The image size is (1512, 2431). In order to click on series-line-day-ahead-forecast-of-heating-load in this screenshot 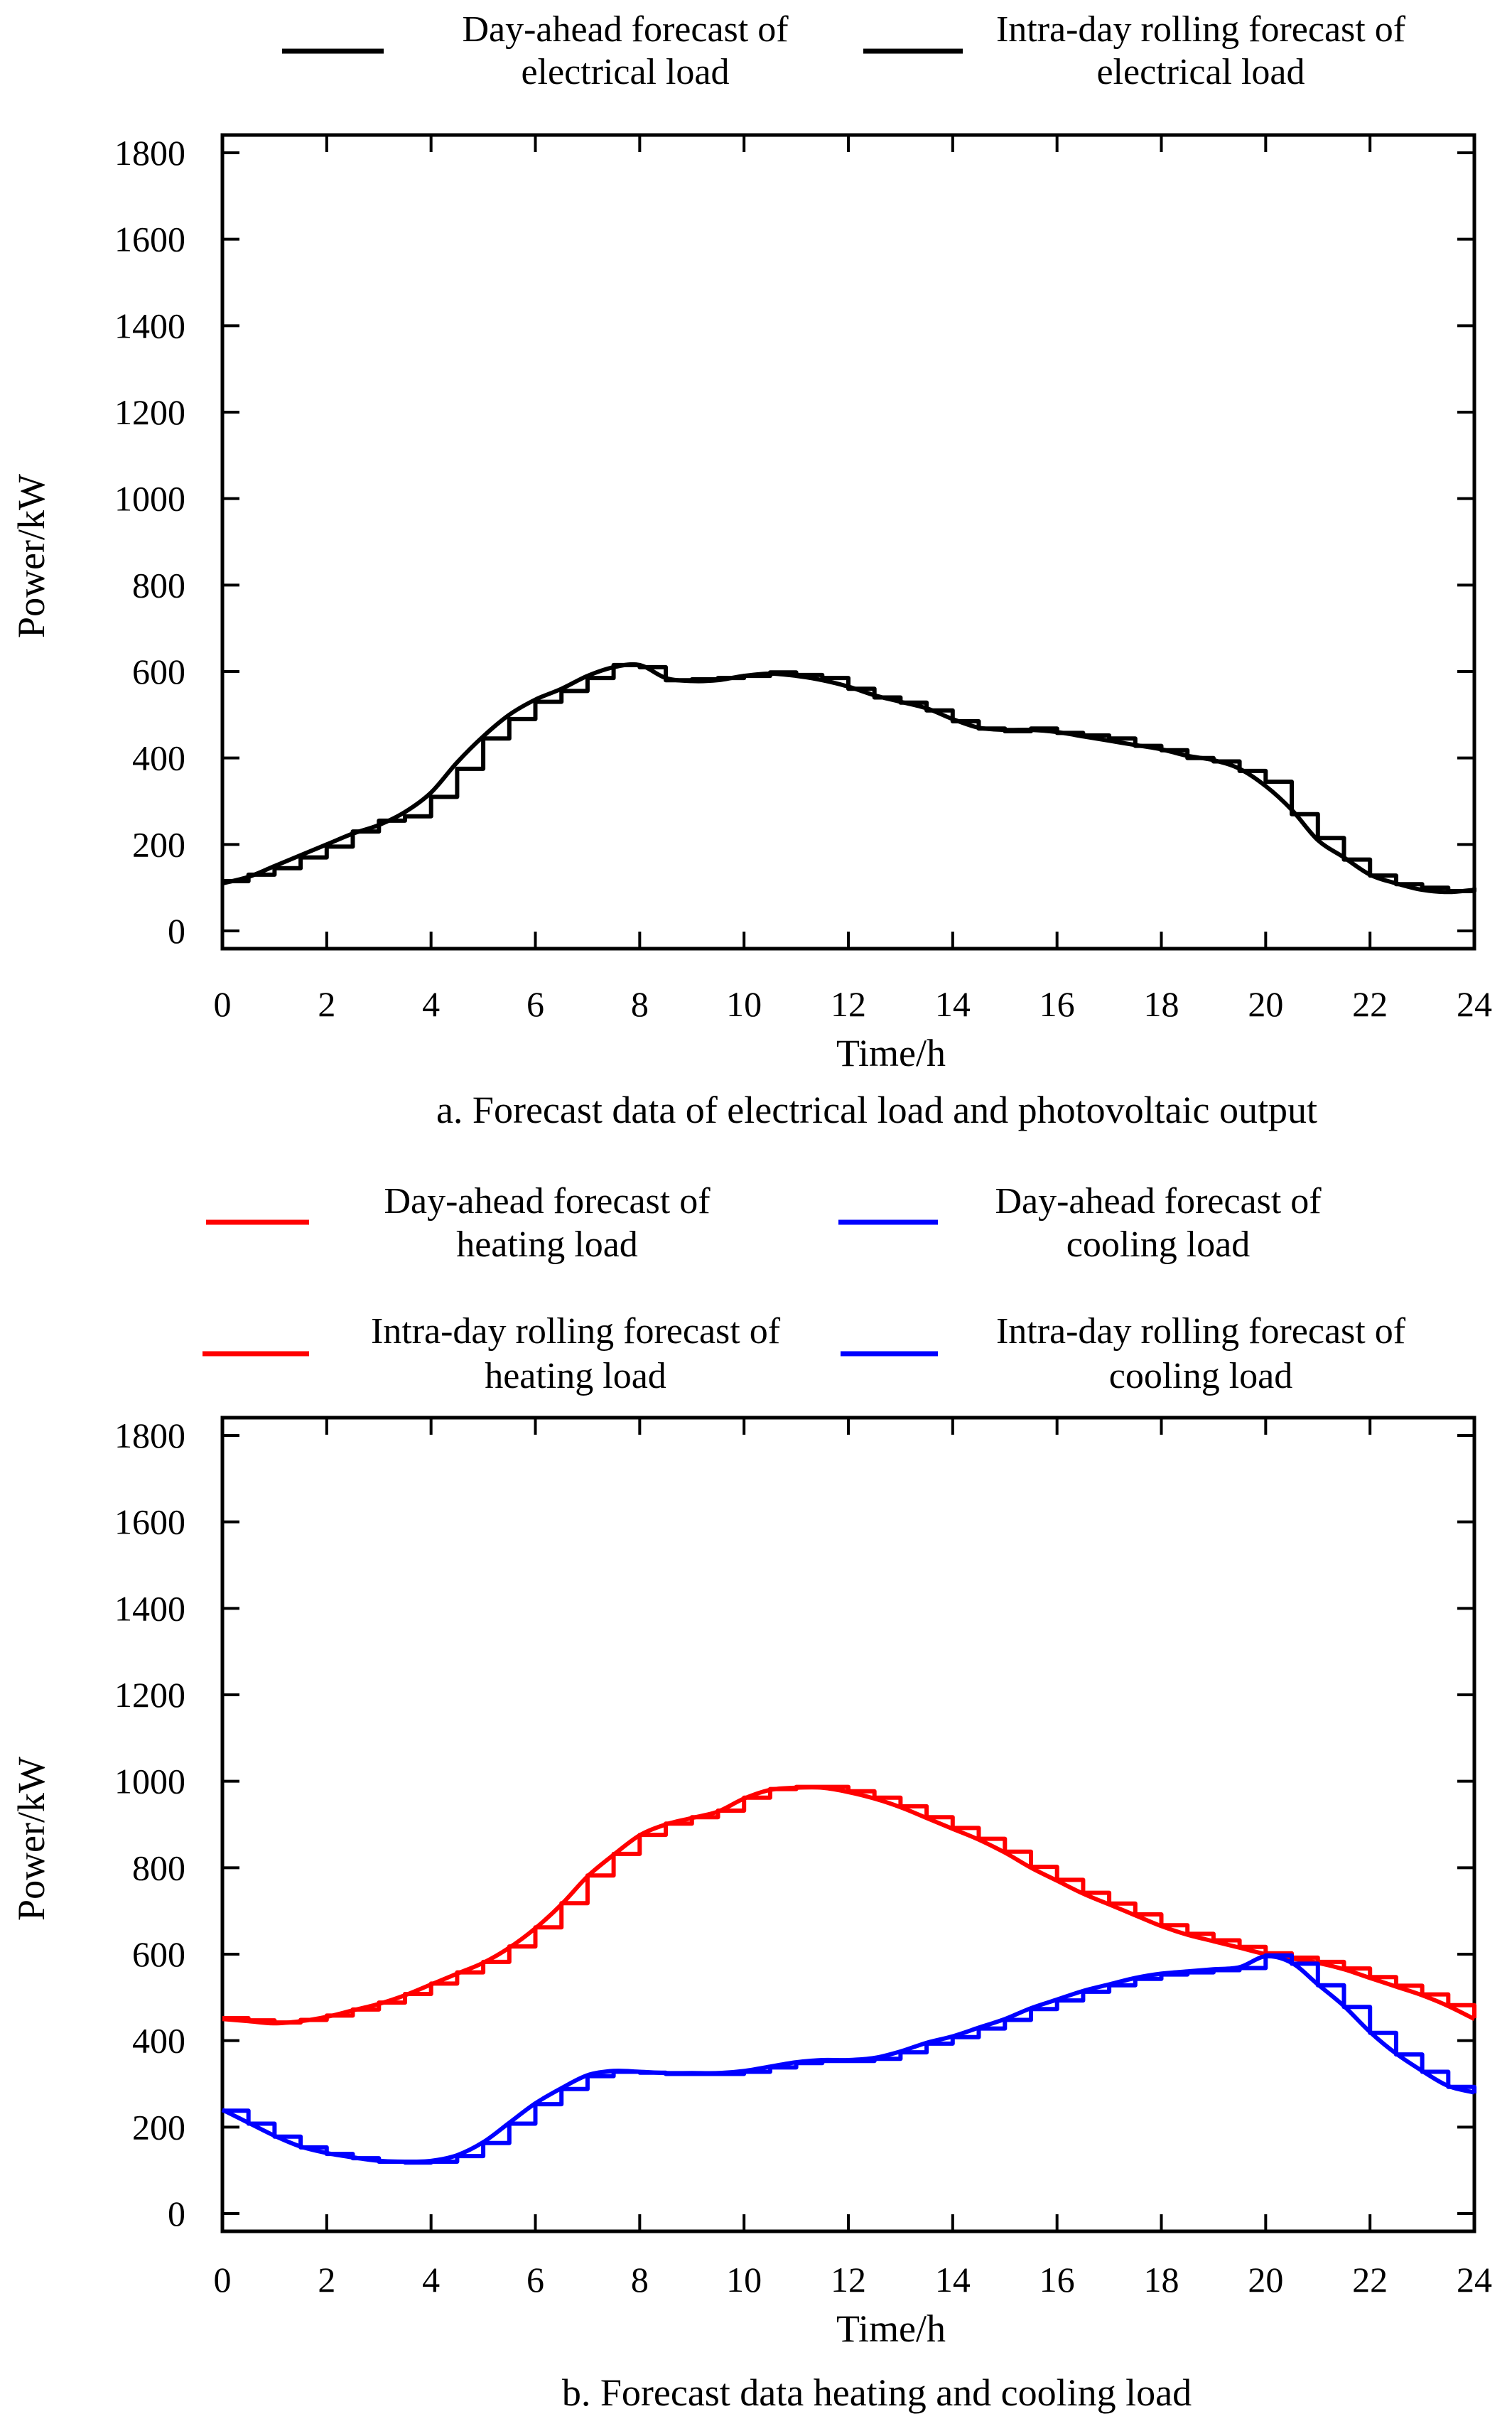, I will do `click(849, 1905)`.